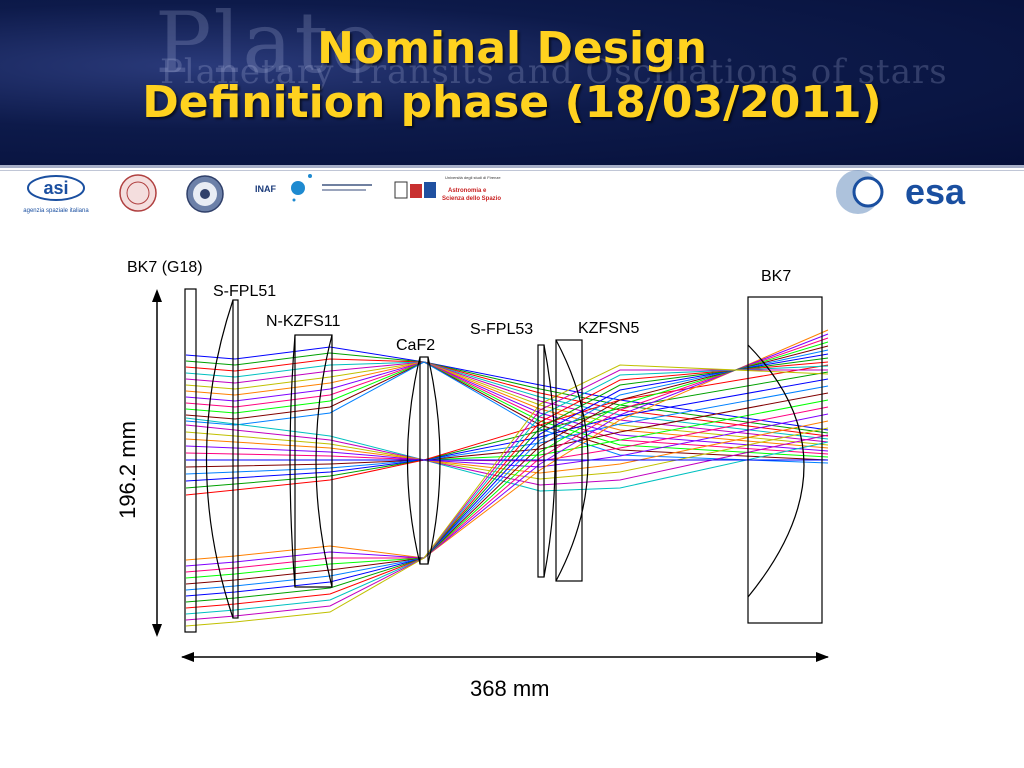 The image size is (1024, 768). What do you see at coordinates (269, 46) in the screenshot?
I see `plato-logo-text: Plato` at bounding box center [269, 46].